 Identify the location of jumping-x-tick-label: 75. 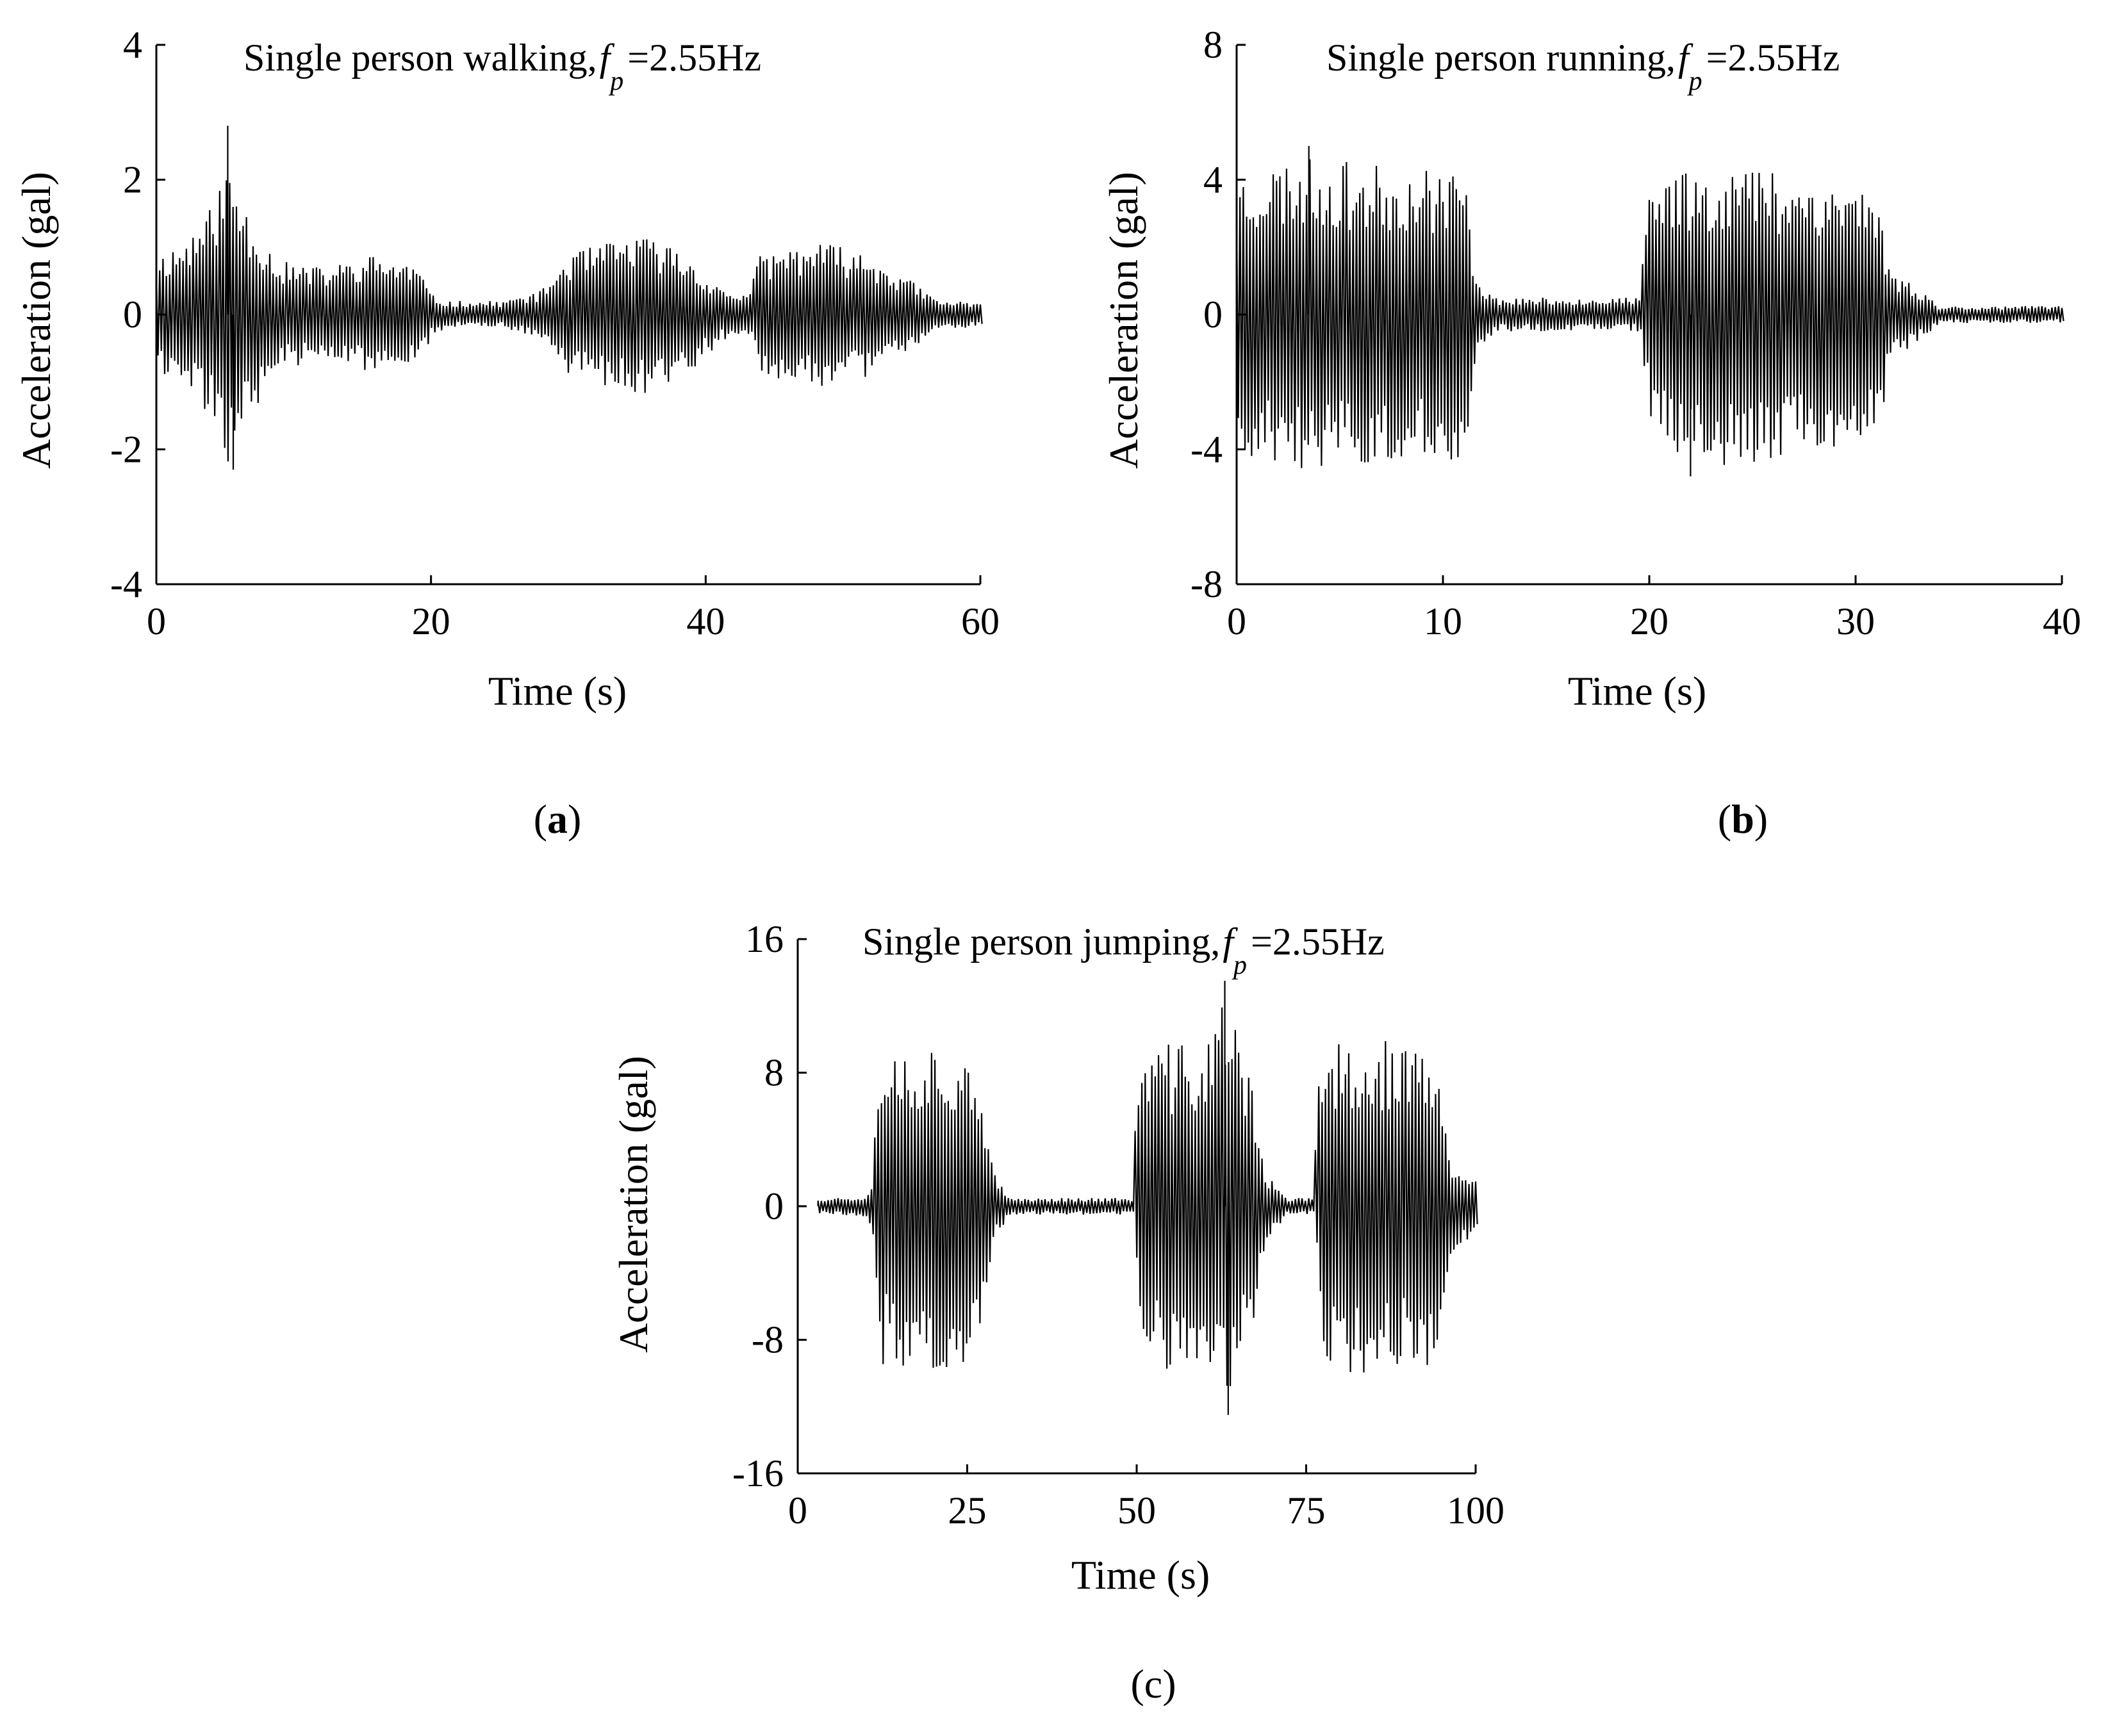
(1306, 1510).